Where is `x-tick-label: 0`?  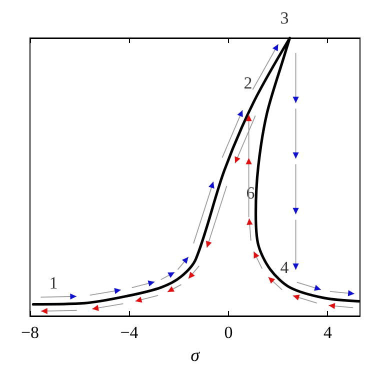
x-tick-label: 0 is located at coordinates (228, 332).